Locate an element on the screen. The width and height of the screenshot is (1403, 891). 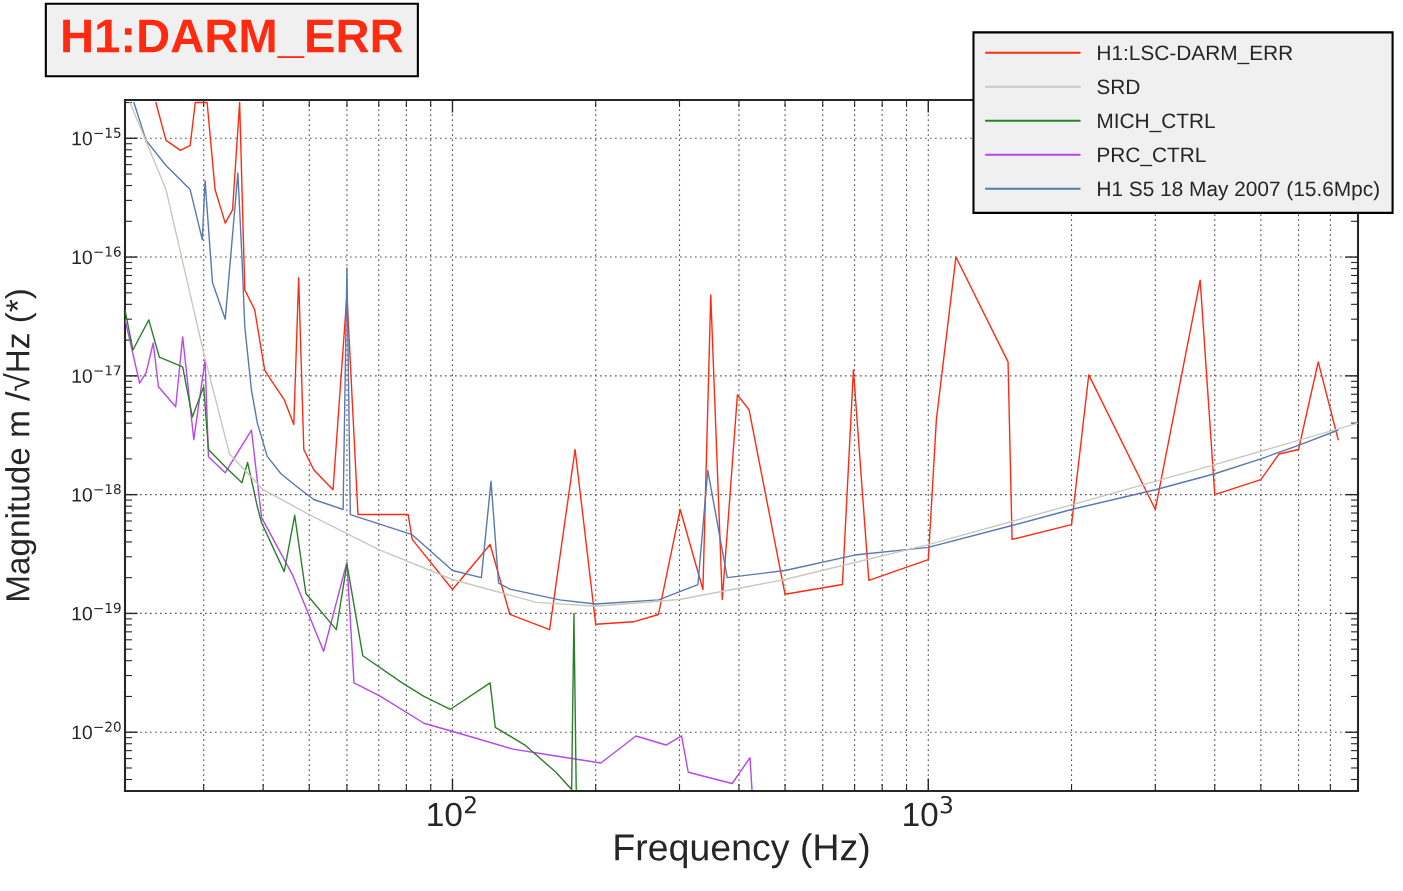
y-tick-label: 10$^{−18}$ is located at coordinates (96, 492).